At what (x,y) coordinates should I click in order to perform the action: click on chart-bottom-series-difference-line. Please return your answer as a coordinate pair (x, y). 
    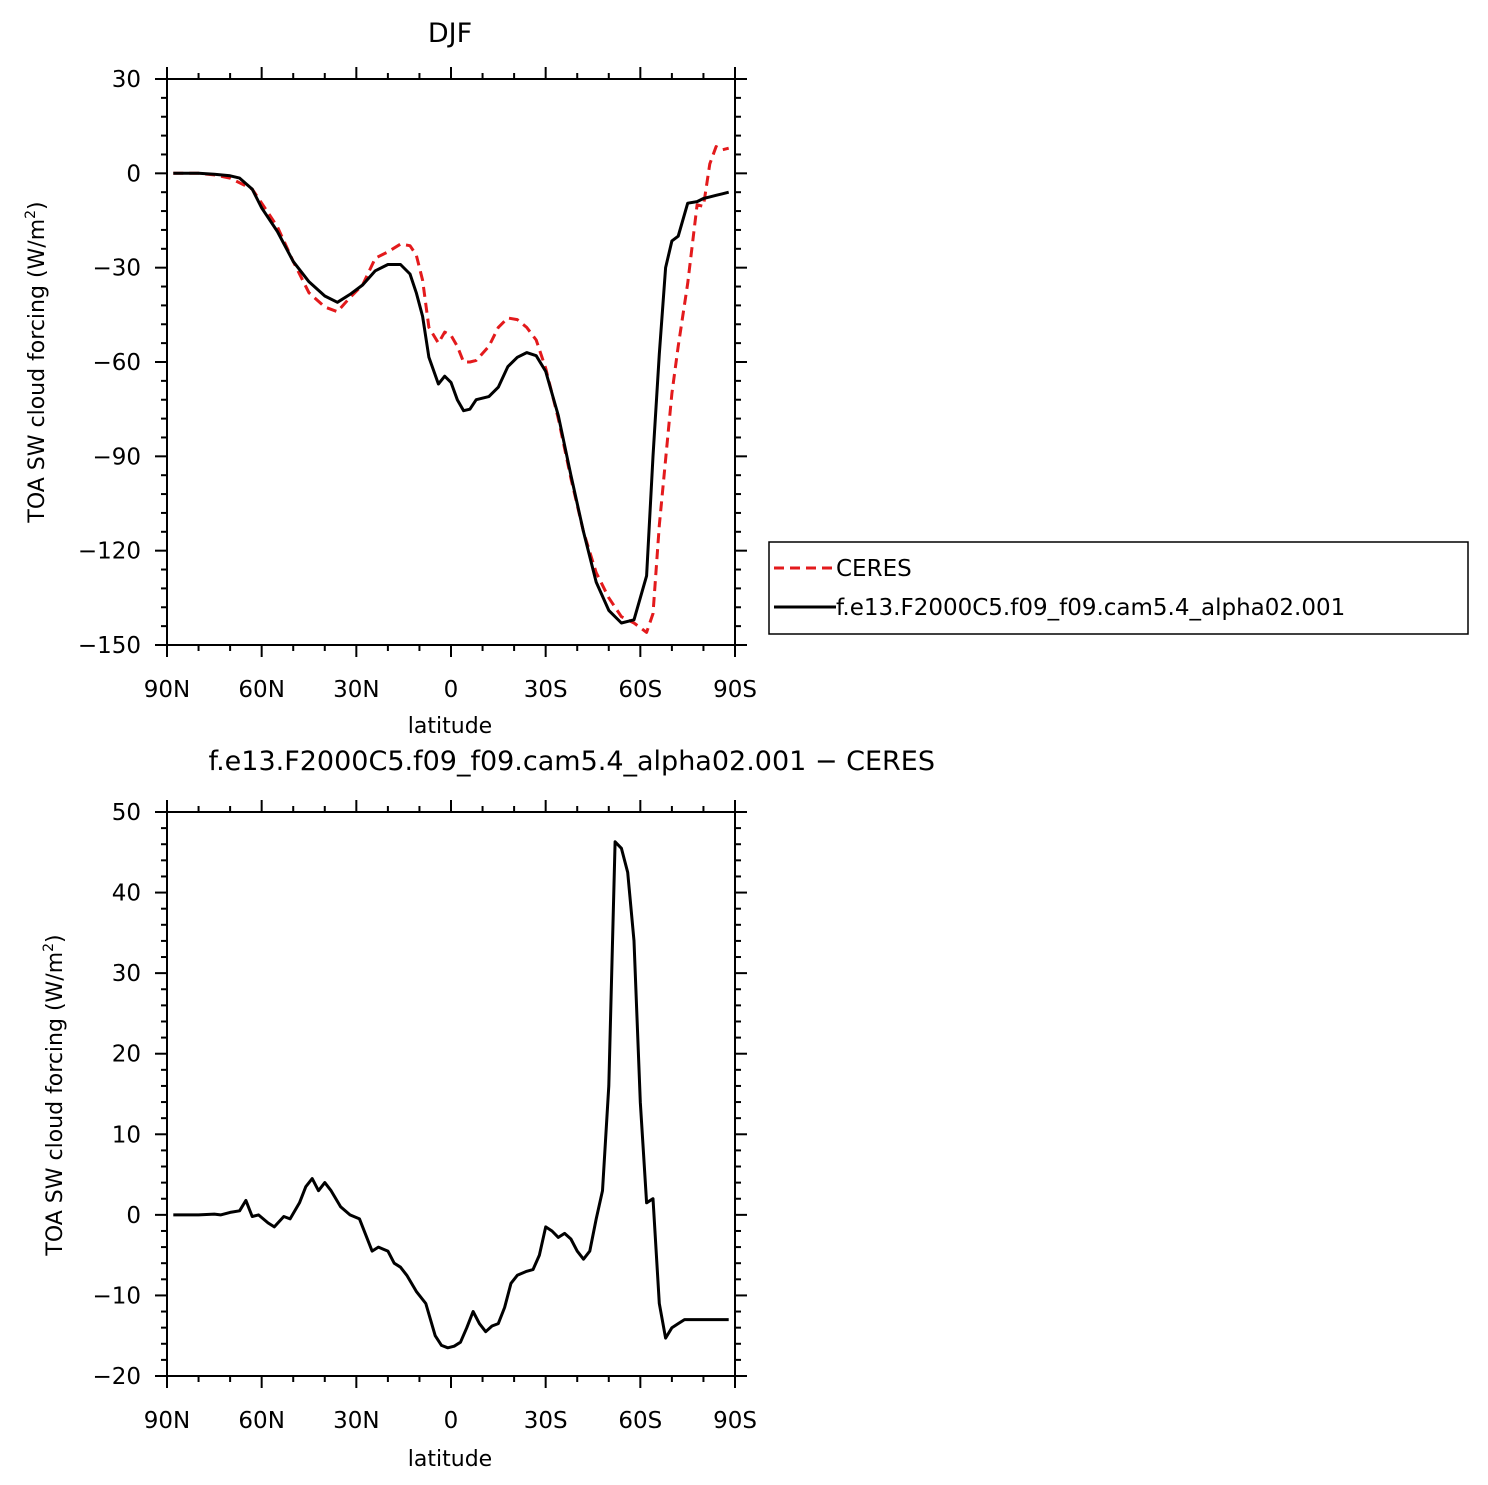
    Looking at the image, I should click on (451, 1095).